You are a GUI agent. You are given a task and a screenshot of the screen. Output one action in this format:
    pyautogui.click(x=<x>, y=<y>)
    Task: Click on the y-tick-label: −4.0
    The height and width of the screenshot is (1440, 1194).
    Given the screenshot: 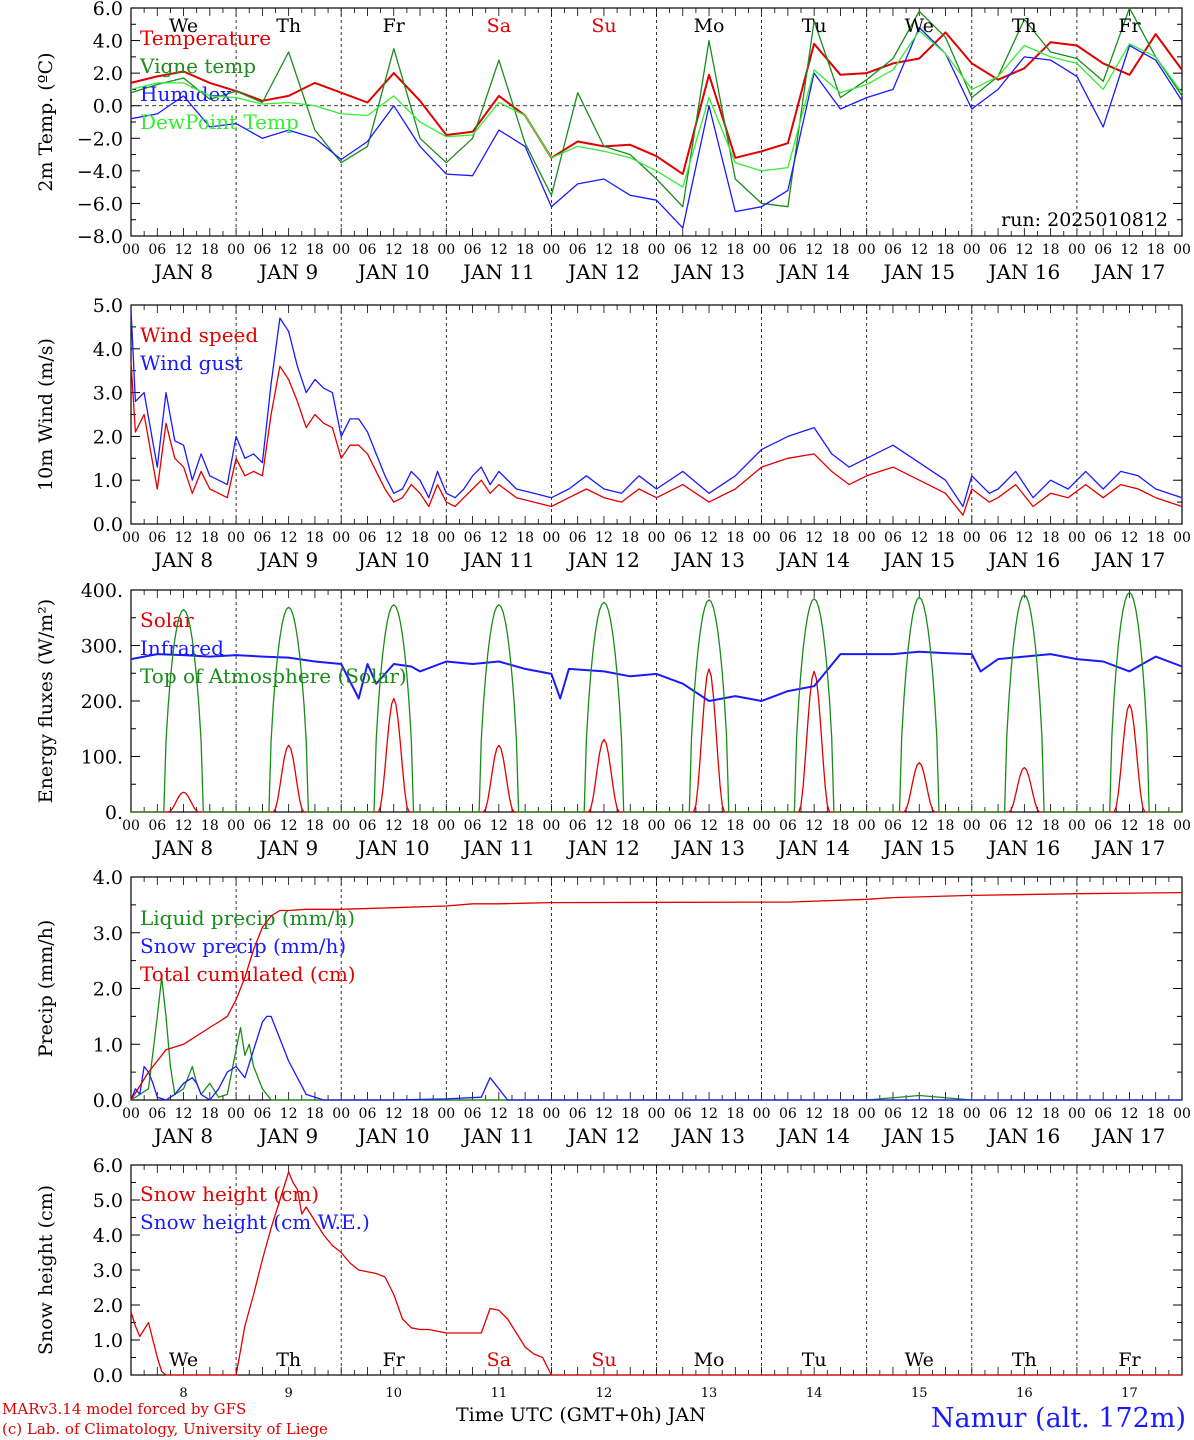 What is the action you would take?
    pyautogui.click(x=100, y=172)
    